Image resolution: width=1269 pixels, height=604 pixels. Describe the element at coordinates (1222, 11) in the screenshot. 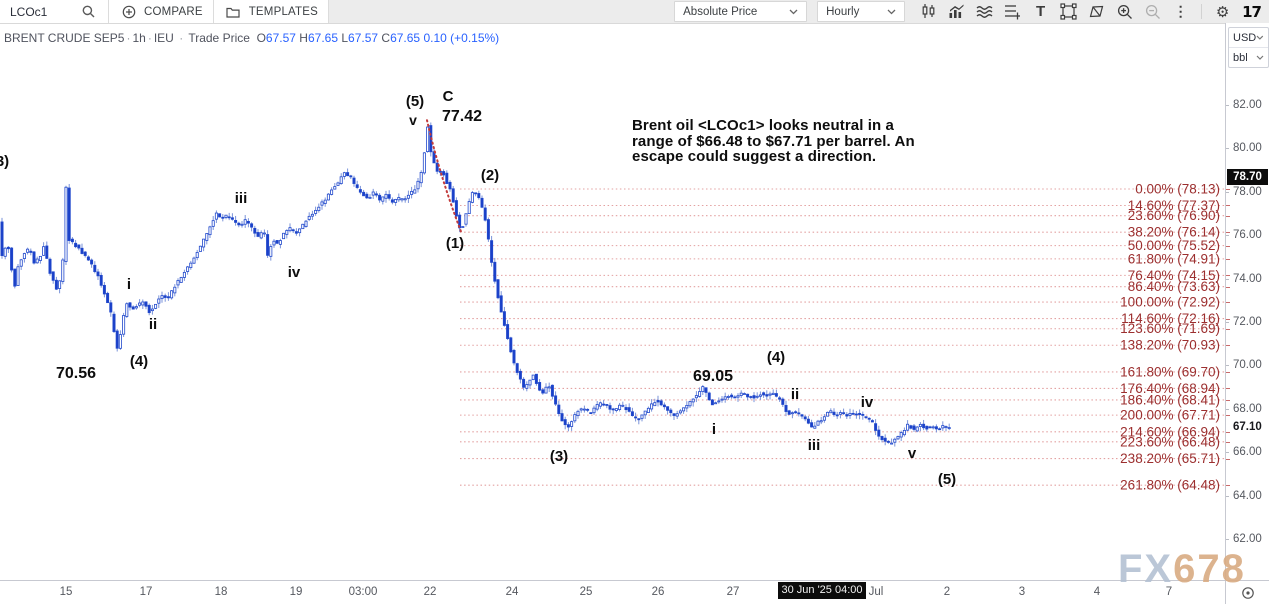

I see `settings-gear-icon: ⚙` at that location.